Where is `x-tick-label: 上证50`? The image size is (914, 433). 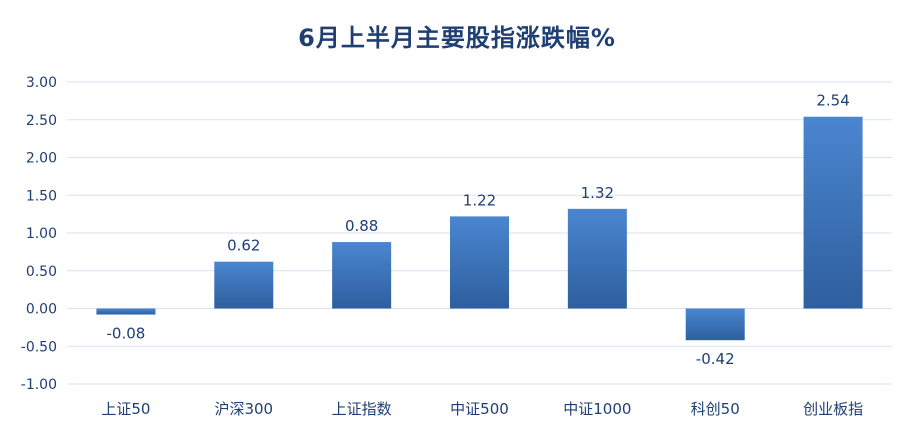 x-tick-label: 上证50 is located at coordinates (125, 409).